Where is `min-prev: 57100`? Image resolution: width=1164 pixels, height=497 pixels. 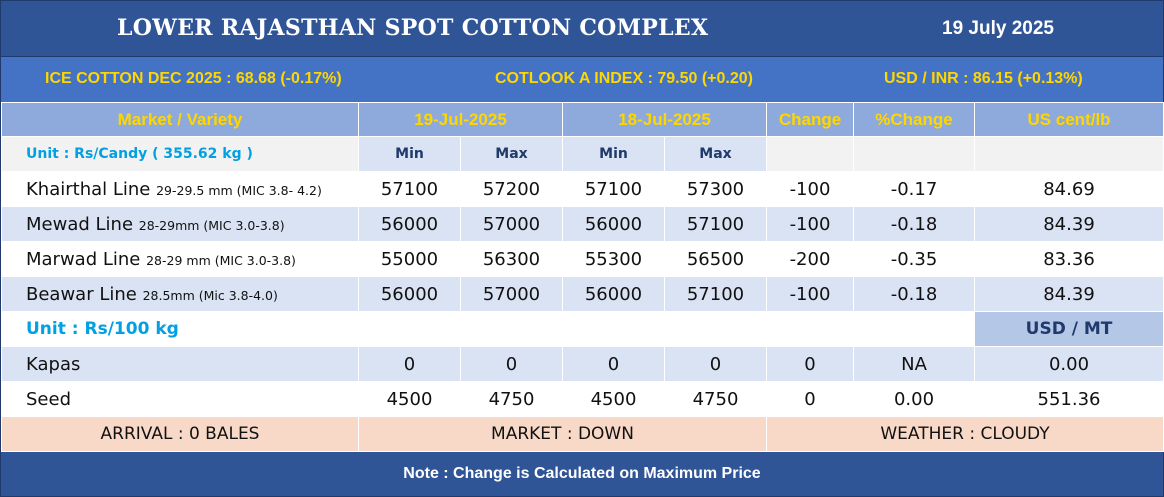
min-prev: 57100 is located at coordinates (613, 189).